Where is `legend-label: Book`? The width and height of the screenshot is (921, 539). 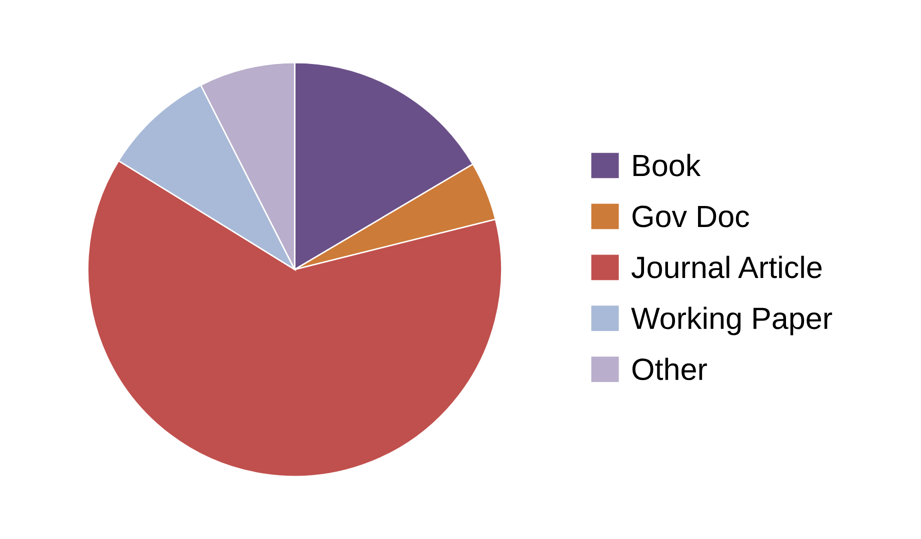 legend-label: Book is located at coordinates (667, 165).